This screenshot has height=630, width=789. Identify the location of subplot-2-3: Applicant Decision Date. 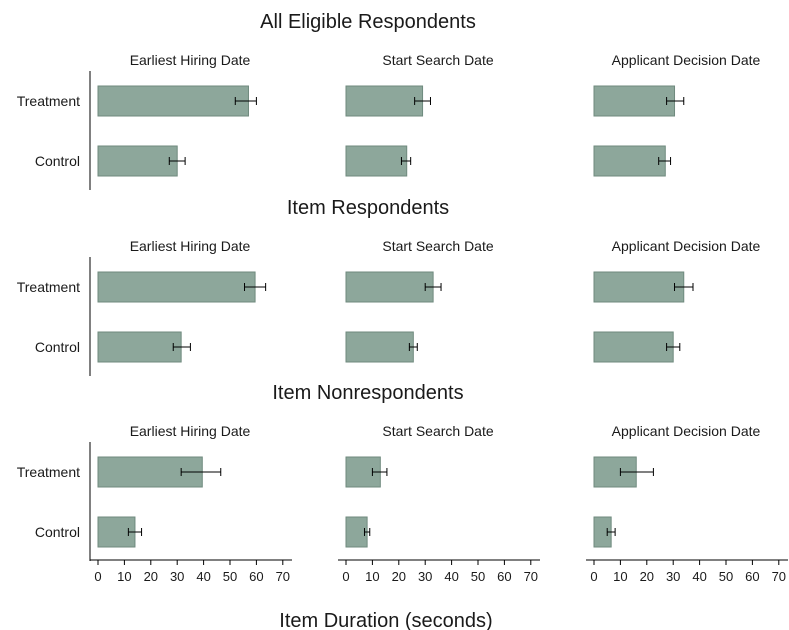
(677, 300).